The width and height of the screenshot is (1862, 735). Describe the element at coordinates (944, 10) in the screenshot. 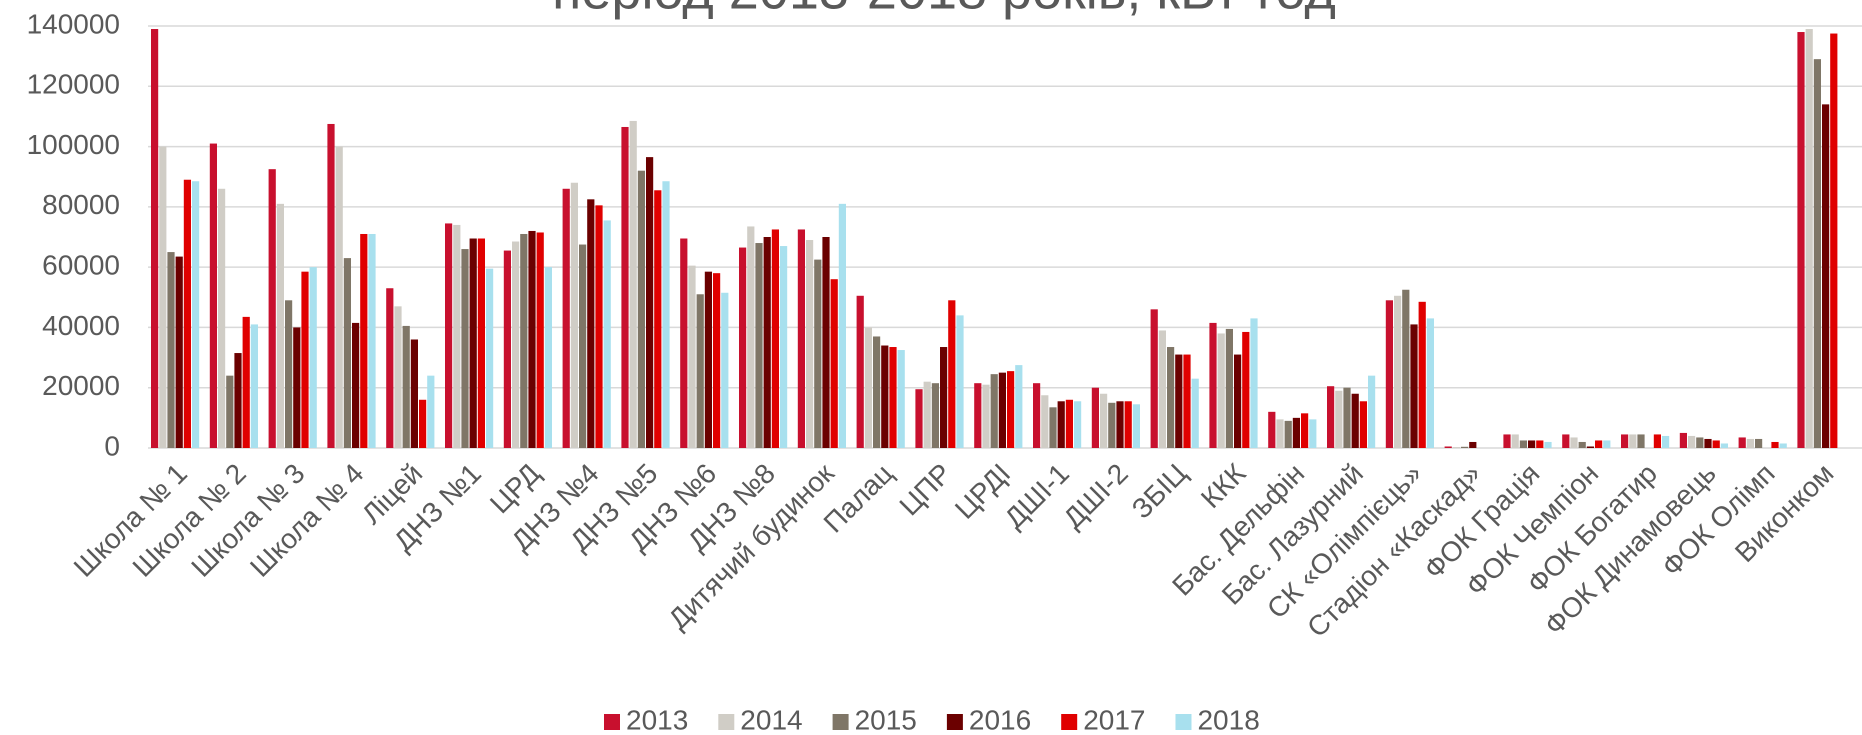

I see `chart-title: період 2013-2018 років, кВт·год` at that location.